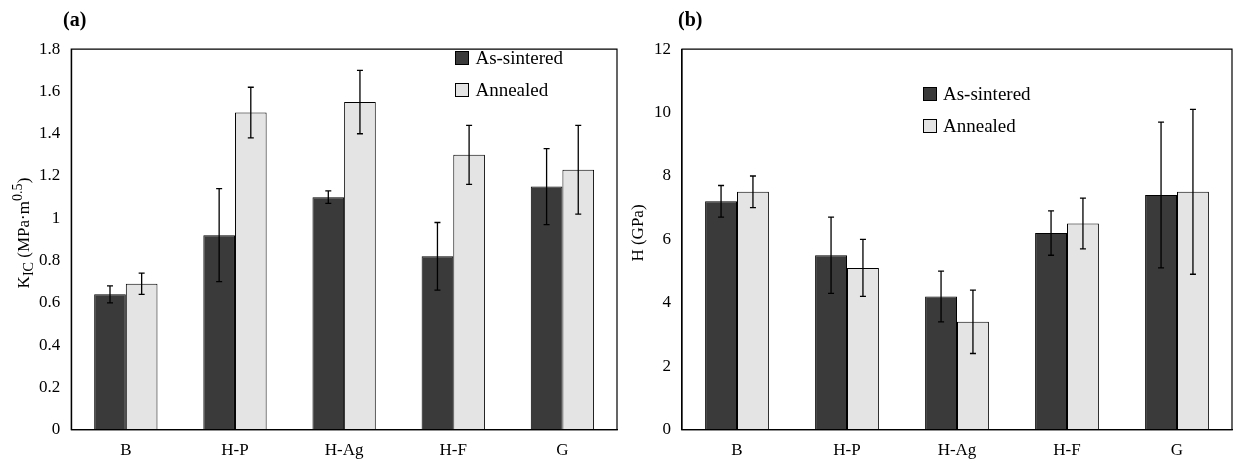  What do you see at coordinates (50, 133) in the screenshot?
I see `y-tick-label: 1.4` at bounding box center [50, 133].